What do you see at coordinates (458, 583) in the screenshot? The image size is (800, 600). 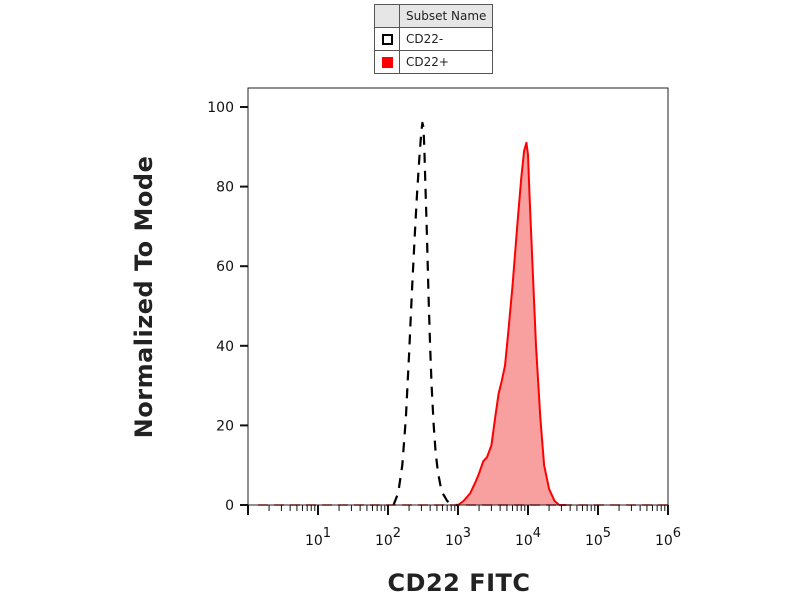 I see `x-axis-title: CD22 FITC` at bounding box center [458, 583].